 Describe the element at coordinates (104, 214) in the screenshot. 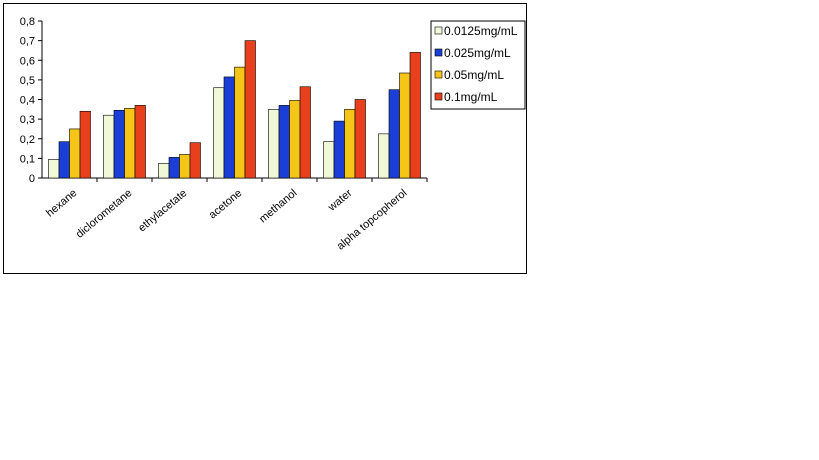

I see `category-label: diclorometane` at that location.